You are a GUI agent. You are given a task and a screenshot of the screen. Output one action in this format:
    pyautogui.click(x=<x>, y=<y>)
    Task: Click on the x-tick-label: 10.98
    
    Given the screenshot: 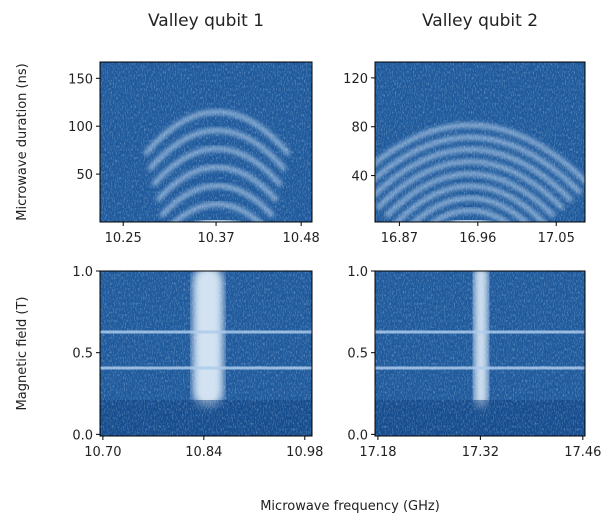 What is the action you would take?
    pyautogui.click(x=304, y=452)
    